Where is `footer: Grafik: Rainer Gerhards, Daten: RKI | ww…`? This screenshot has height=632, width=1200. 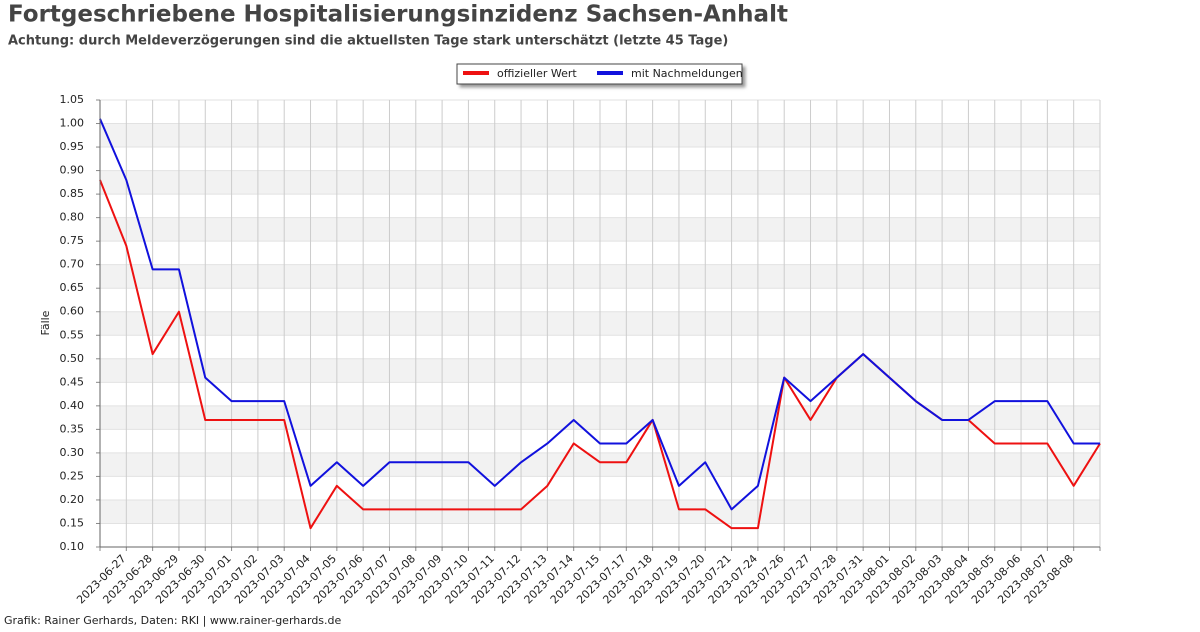 footer: Grafik: Rainer Gerhards, Daten: RKI | ww… is located at coordinates (173, 620).